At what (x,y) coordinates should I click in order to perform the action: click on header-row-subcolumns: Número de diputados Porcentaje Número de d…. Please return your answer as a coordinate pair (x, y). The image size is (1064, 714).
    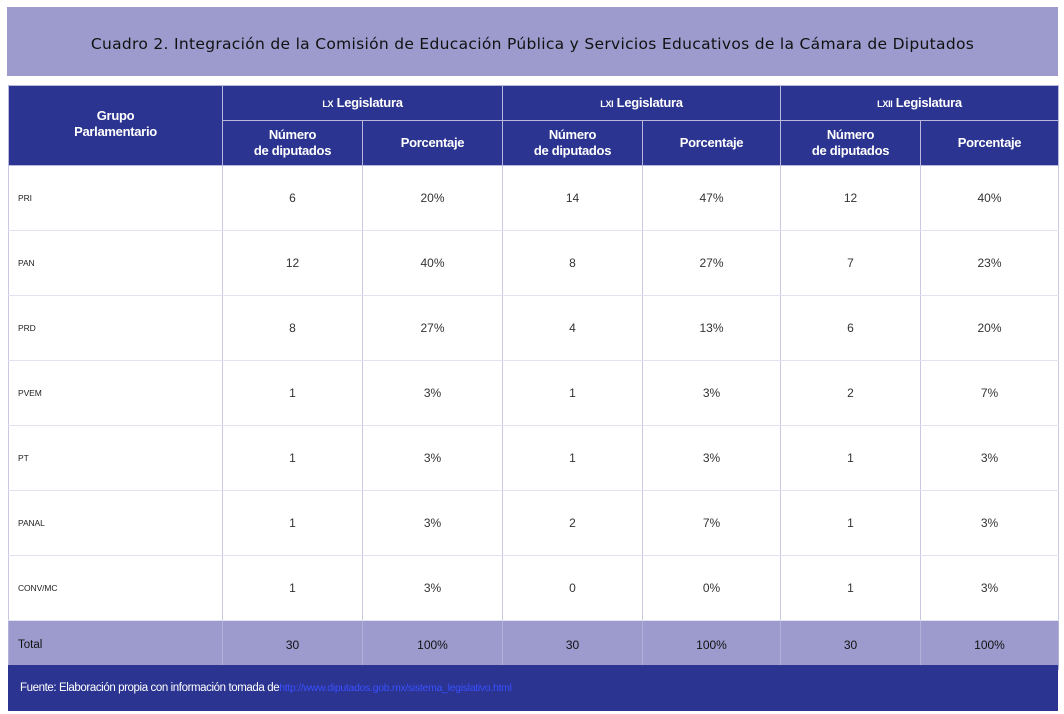
    Looking at the image, I should click on (534, 143).